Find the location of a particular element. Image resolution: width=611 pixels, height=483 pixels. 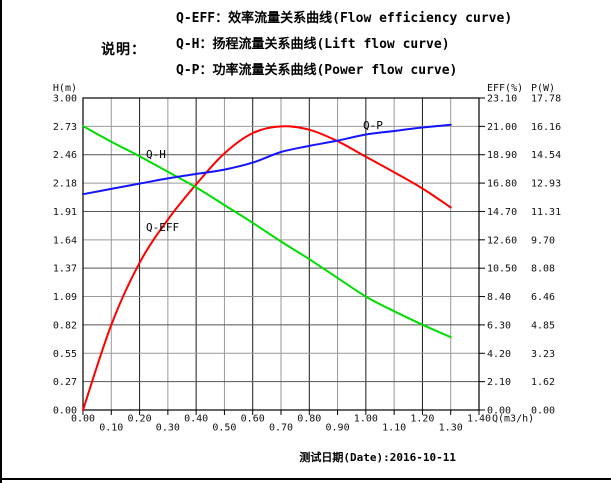

p-tick-label: 11.31 is located at coordinates (546, 212).